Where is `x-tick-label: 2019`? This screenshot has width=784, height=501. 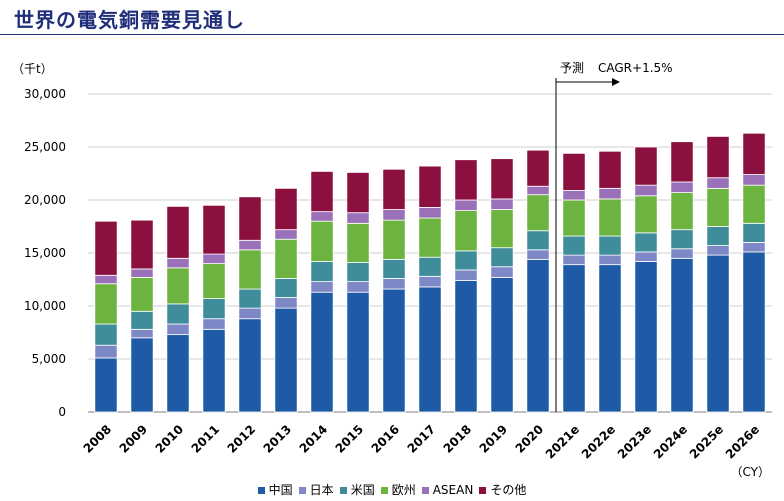
x-tick-label: 2019 is located at coordinates (494, 439).